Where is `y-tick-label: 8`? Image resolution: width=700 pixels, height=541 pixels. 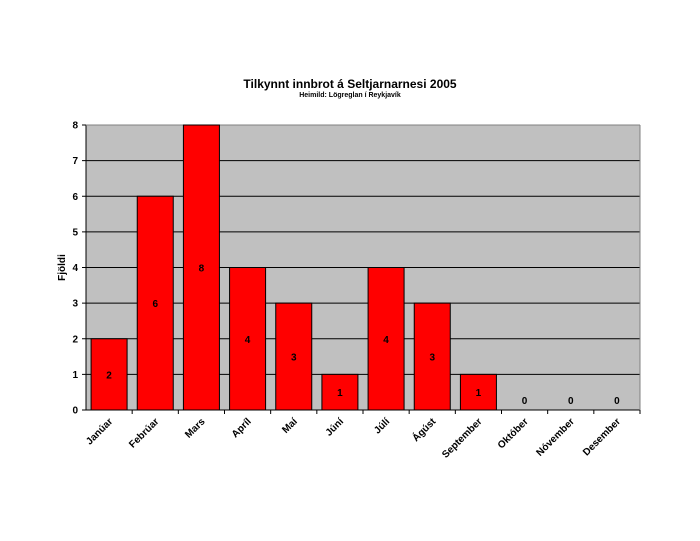
y-tick-label: 8 is located at coordinates (75, 126).